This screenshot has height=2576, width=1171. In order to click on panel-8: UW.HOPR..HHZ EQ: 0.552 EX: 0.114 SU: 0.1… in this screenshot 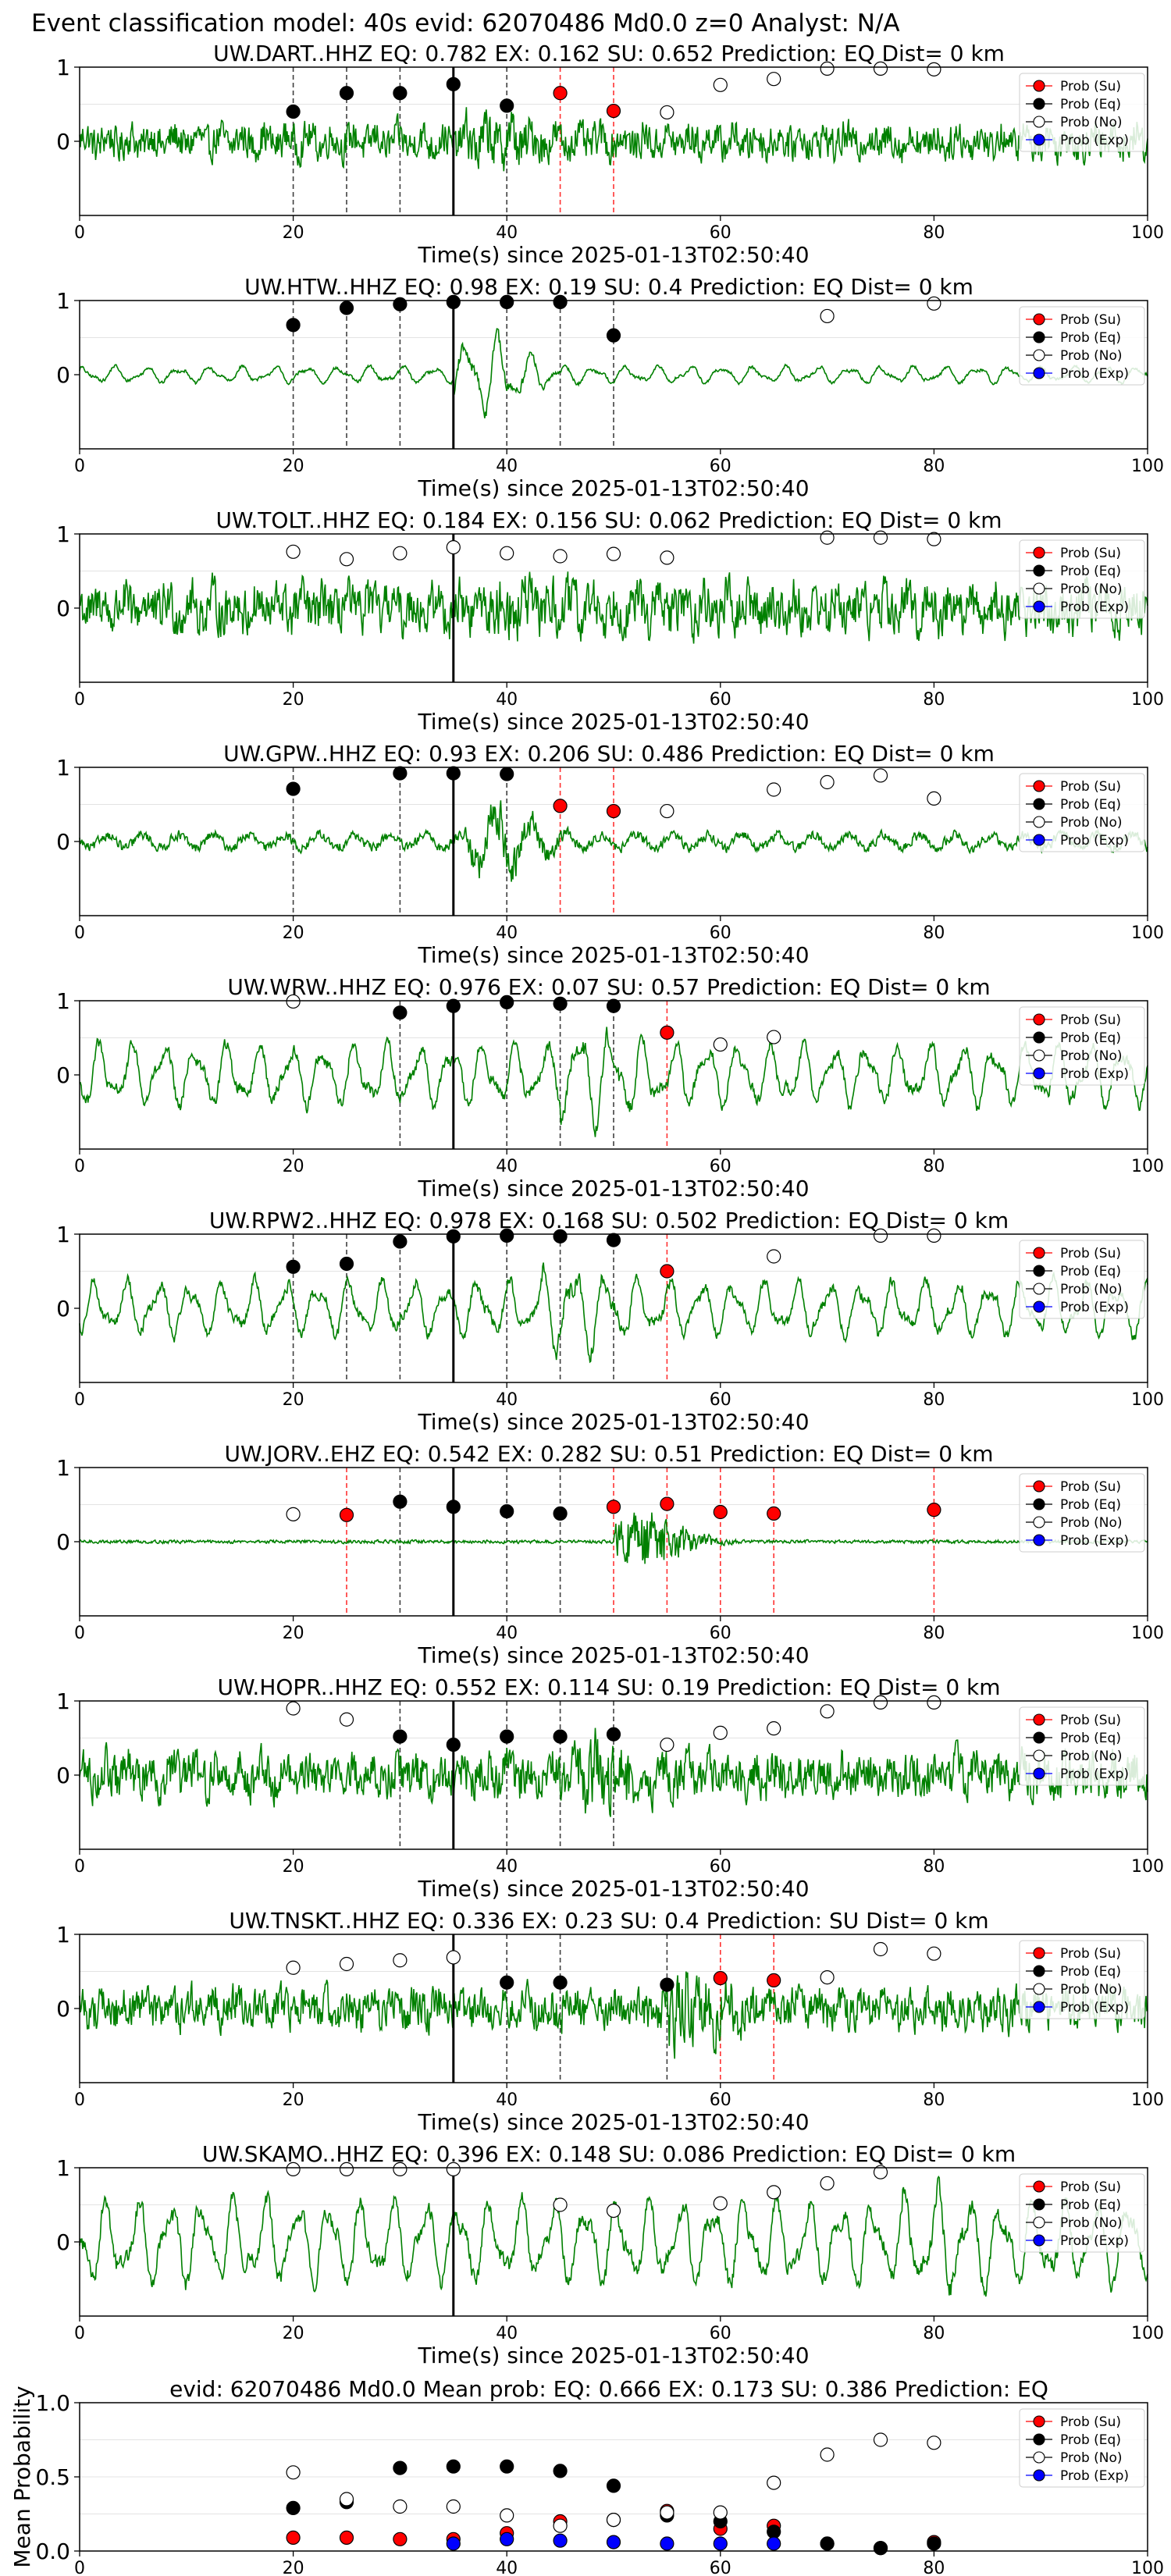, I will do `click(610, 1788)`.